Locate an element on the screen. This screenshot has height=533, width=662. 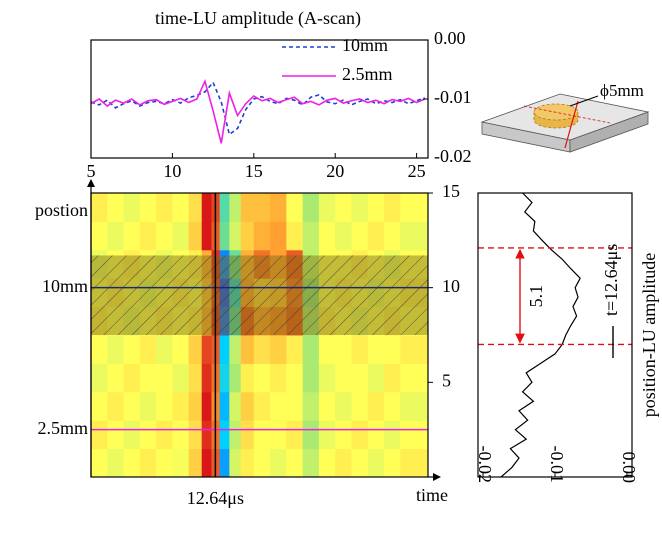
plot-frame is located at coordinates (555, 335).